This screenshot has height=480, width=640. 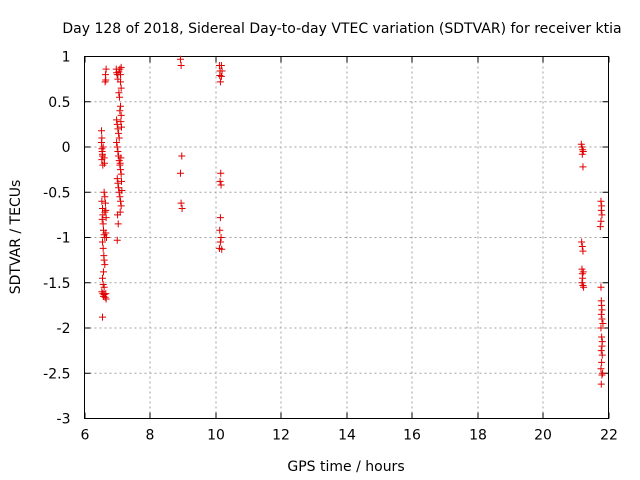 I want to click on y-tick-label: -3, so click(x=64, y=420).